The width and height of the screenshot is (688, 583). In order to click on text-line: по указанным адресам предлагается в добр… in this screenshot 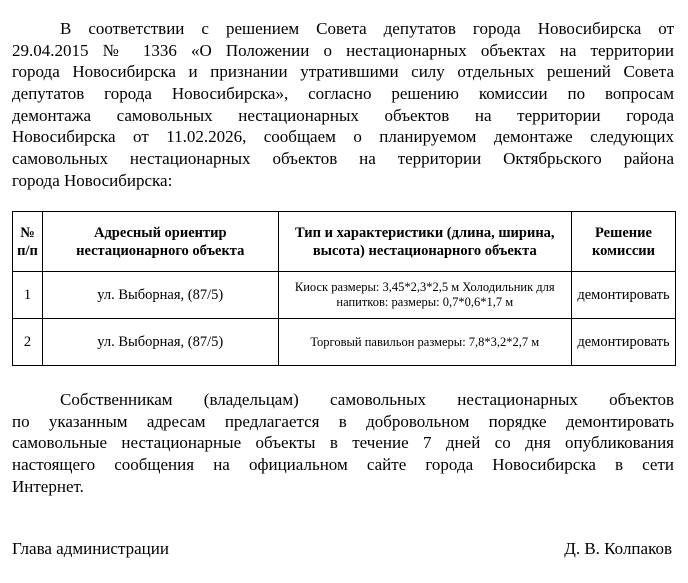, I will do `click(343, 421)`.